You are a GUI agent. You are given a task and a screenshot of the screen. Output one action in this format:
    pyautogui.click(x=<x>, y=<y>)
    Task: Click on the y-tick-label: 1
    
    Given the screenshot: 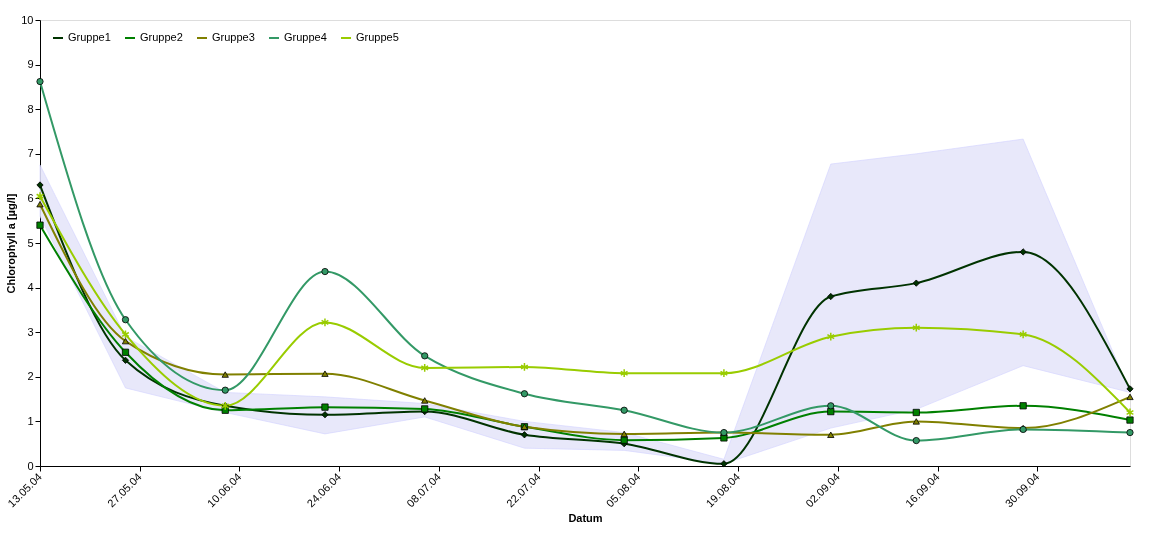 What is the action you would take?
    pyautogui.click(x=30, y=420)
    